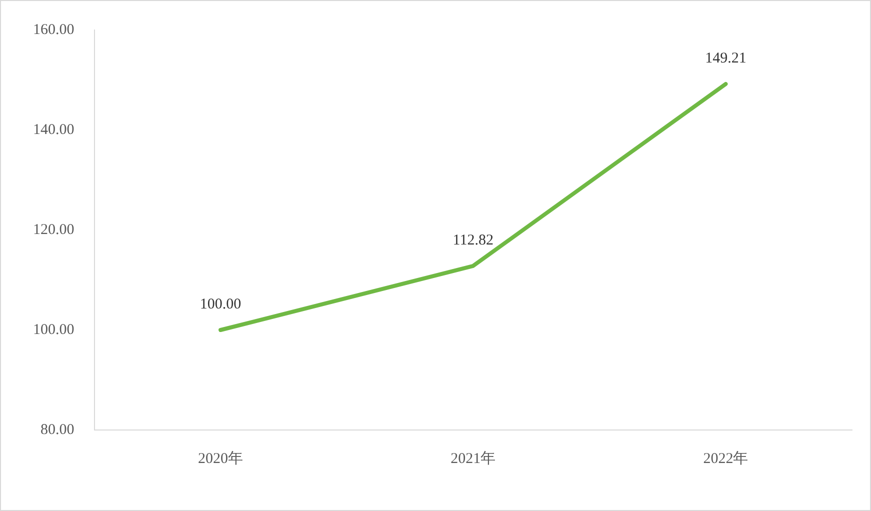 The height and width of the screenshot is (511, 871). What do you see at coordinates (221, 458) in the screenshot?
I see `x-tick-label: 2020年` at bounding box center [221, 458].